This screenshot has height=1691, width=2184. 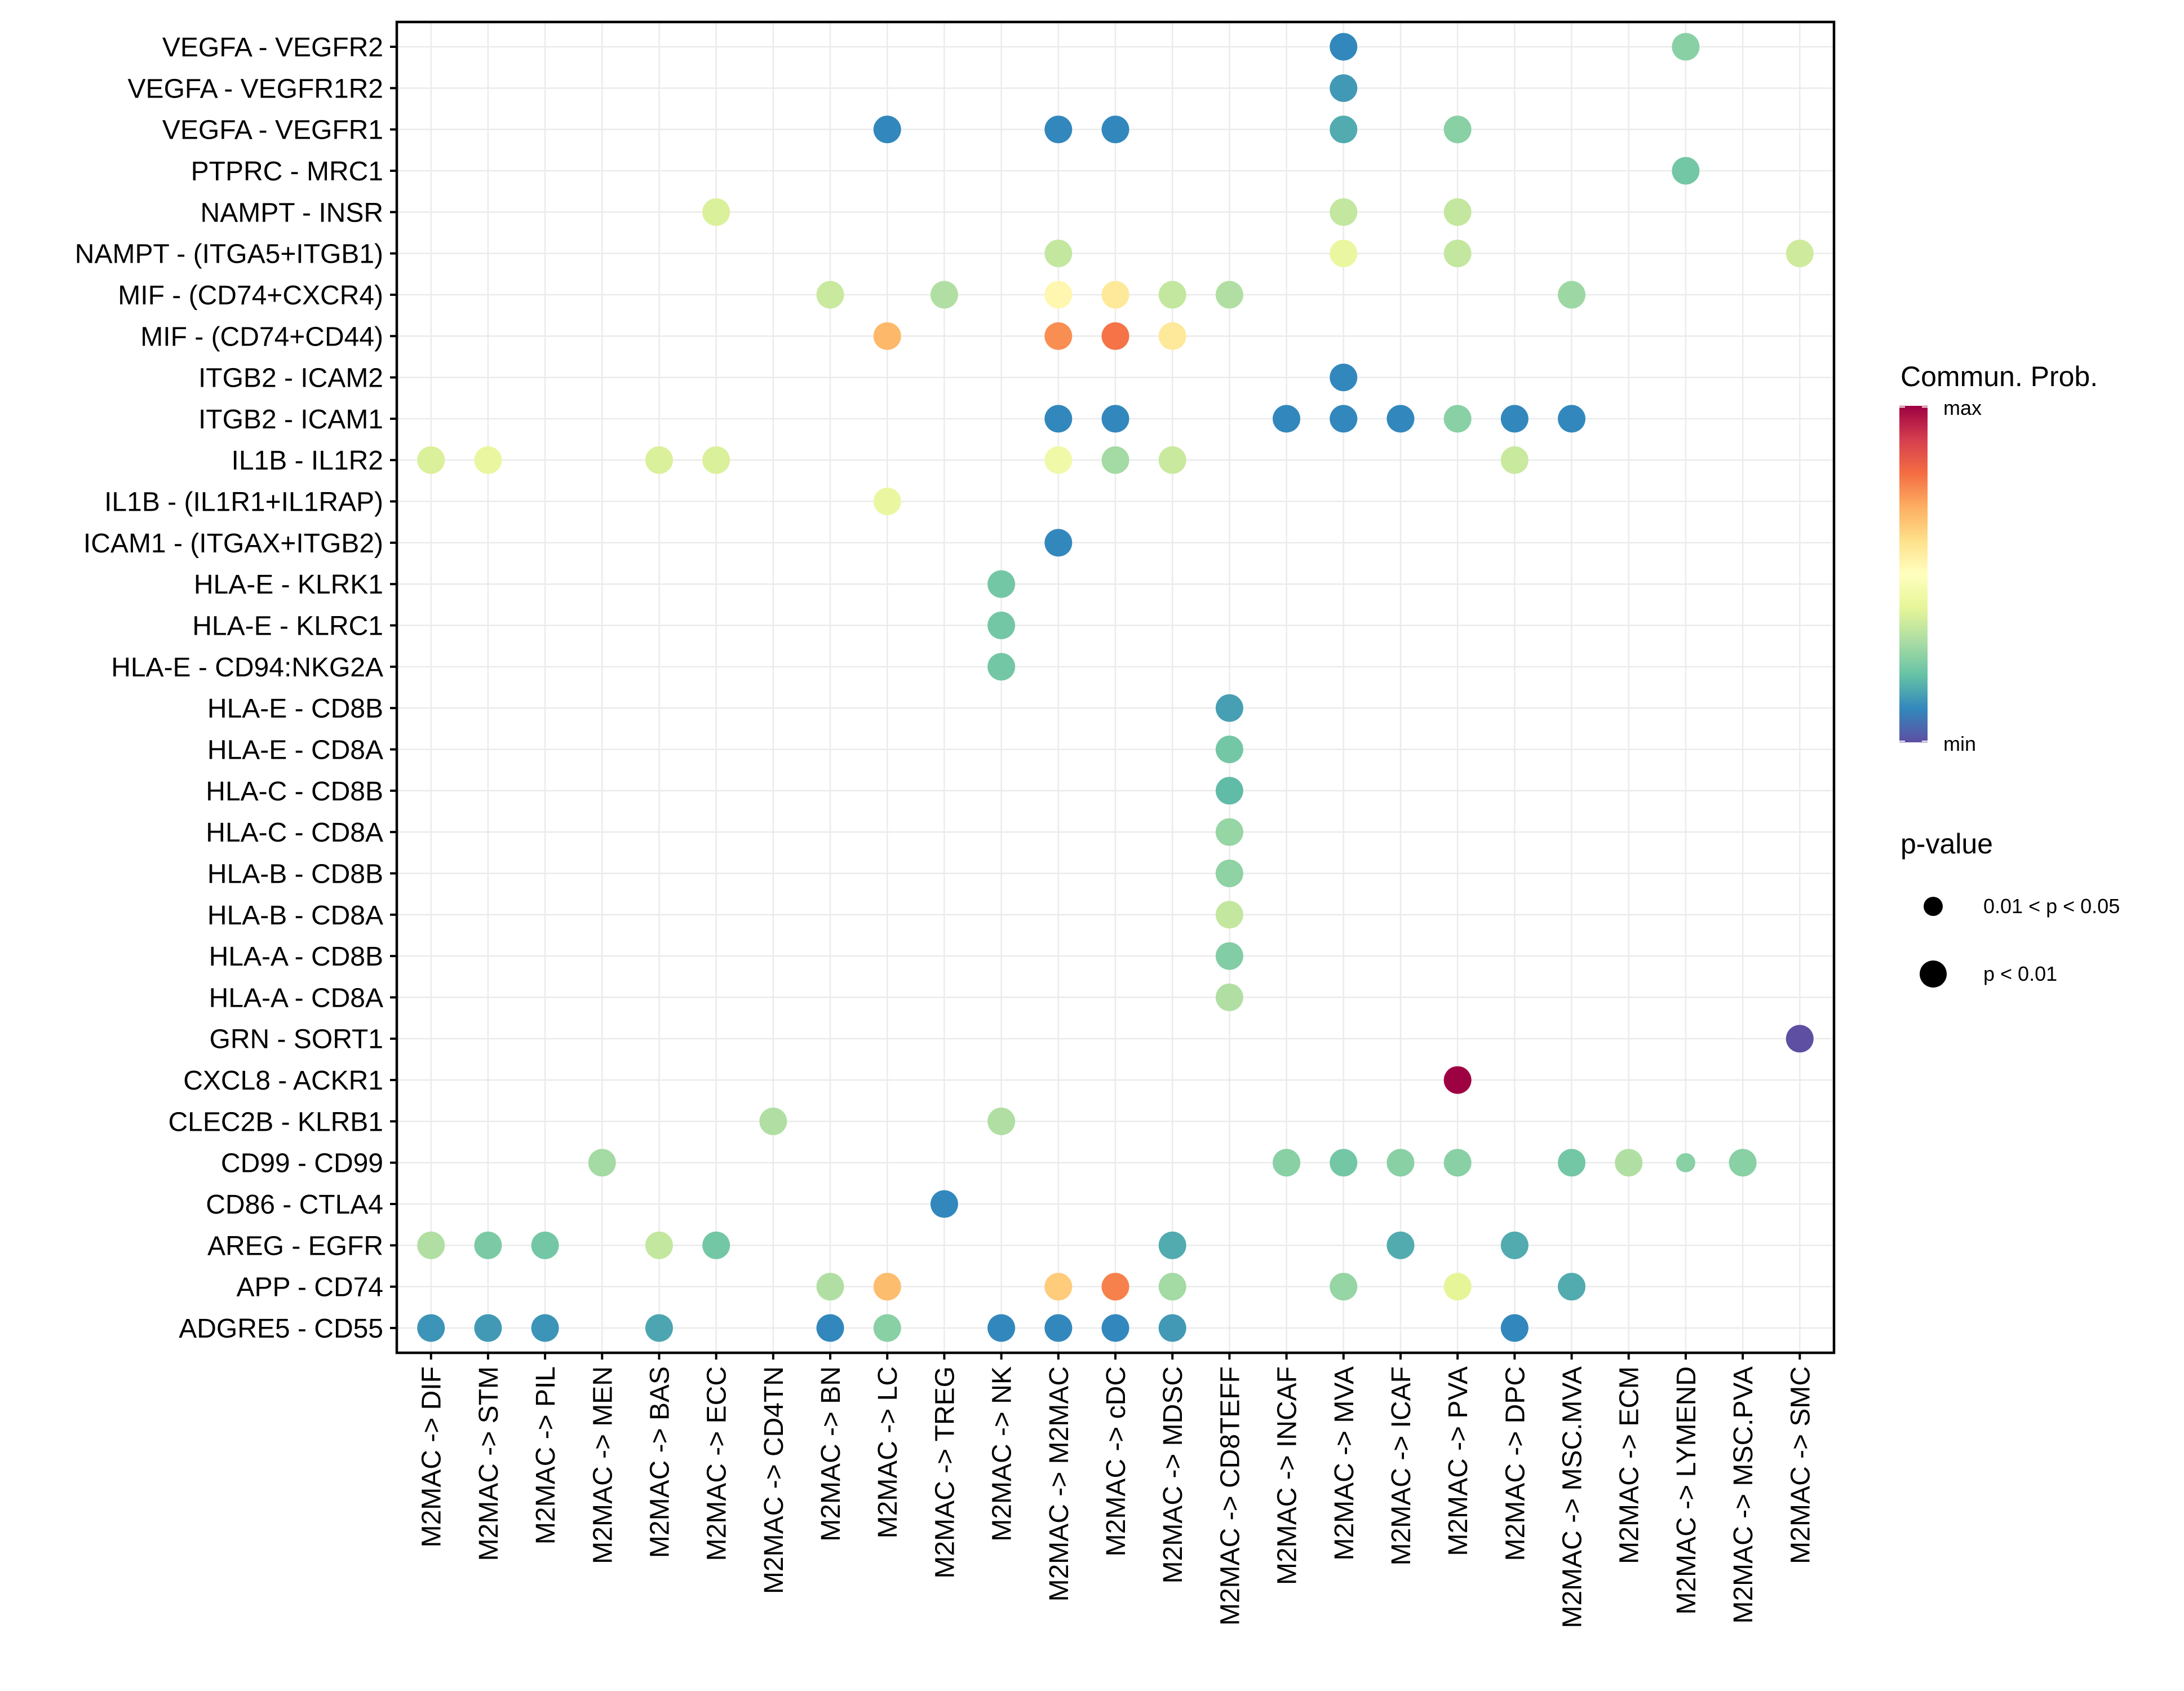 What do you see at coordinates (292, 213) in the screenshot?
I see `y-tick-label: NAMPT - INSR` at bounding box center [292, 213].